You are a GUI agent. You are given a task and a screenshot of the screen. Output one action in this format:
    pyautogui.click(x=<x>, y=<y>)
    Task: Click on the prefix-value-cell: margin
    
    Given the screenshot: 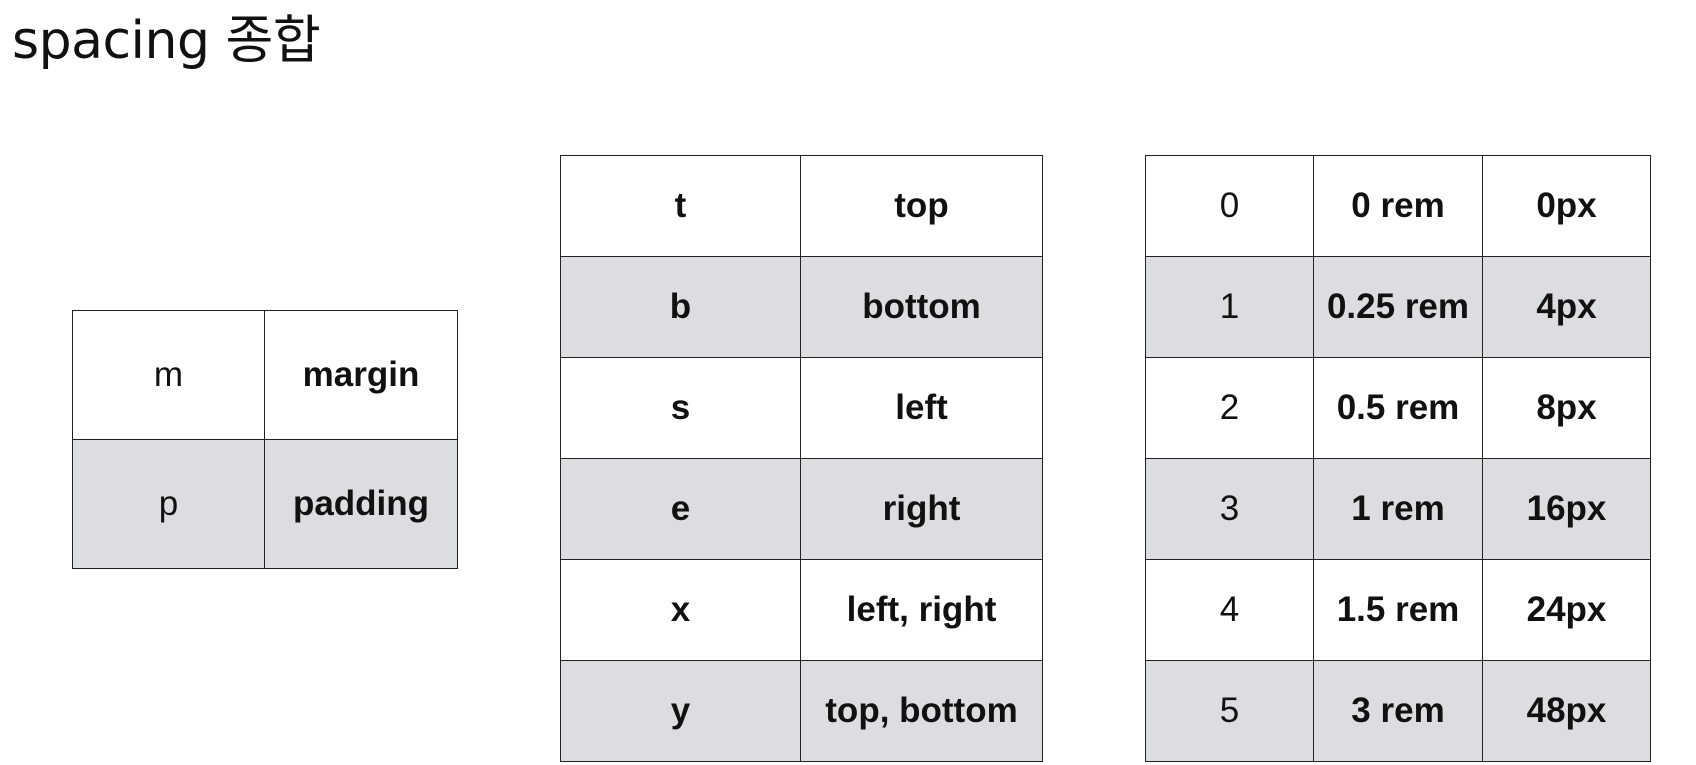 What is the action you would take?
    pyautogui.click(x=361, y=375)
    